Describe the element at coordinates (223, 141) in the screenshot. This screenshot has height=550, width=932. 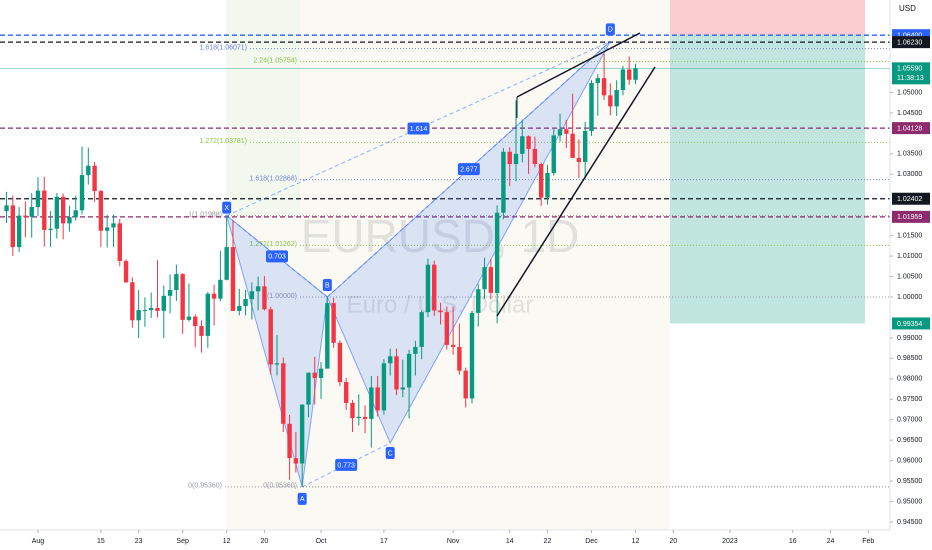
I see `fib-label: 1.272(1.03781)` at that location.